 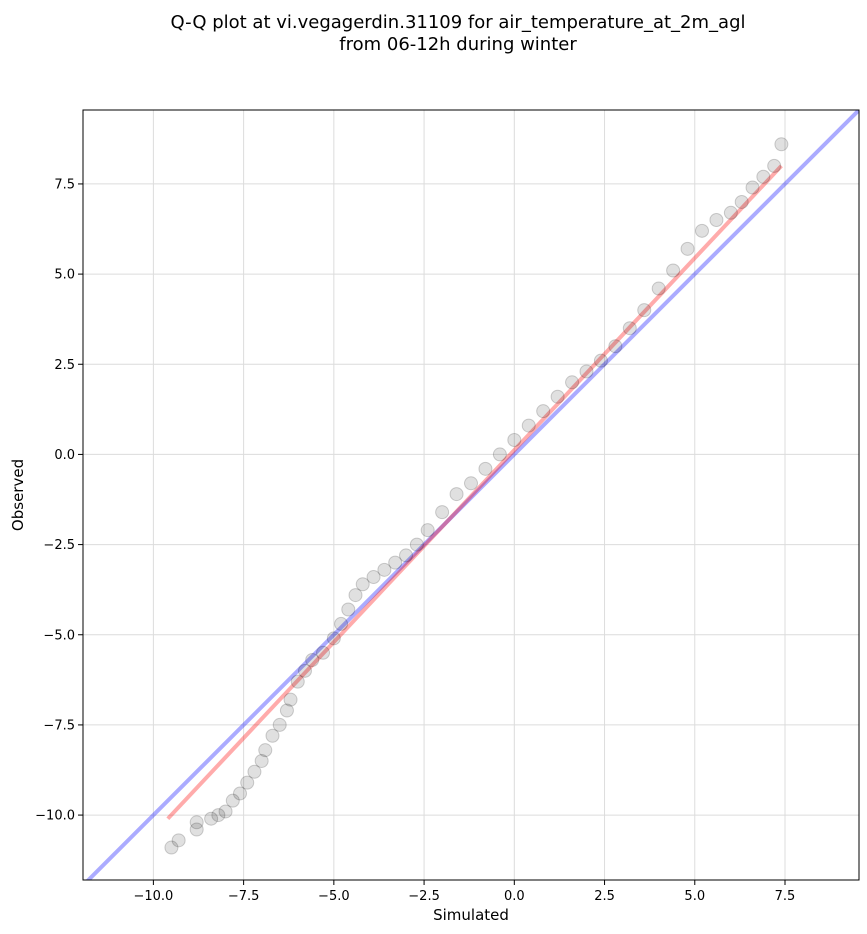 What do you see at coordinates (424, 896) in the screenshot?
I see `x-tick-label: −2.5` at bounding box center [424, 896].